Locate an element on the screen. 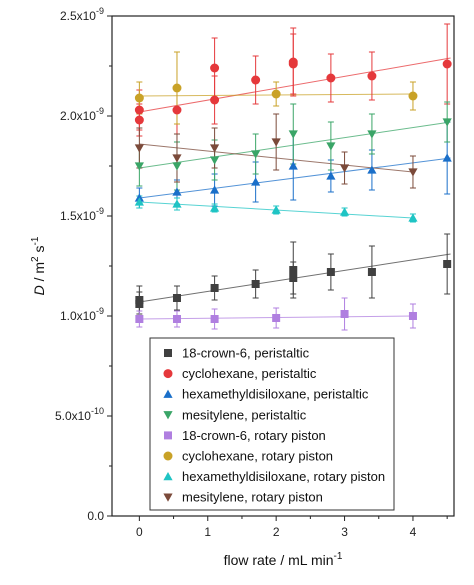  legend-label: hexamethyldisiloxane, rotary piston is located at coordinates (283, 476).